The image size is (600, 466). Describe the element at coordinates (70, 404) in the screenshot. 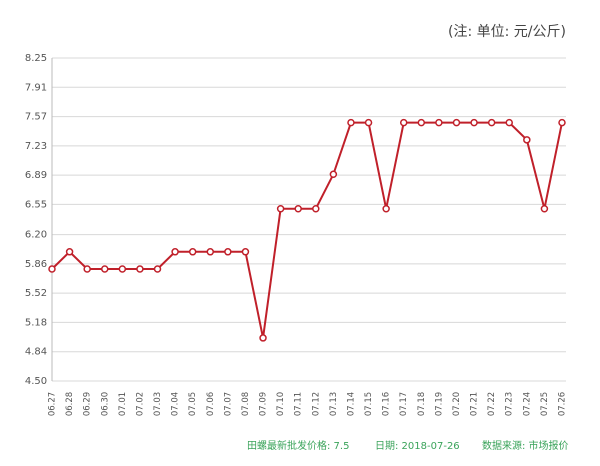

I see `x-tick-label: 06.28` at that location.